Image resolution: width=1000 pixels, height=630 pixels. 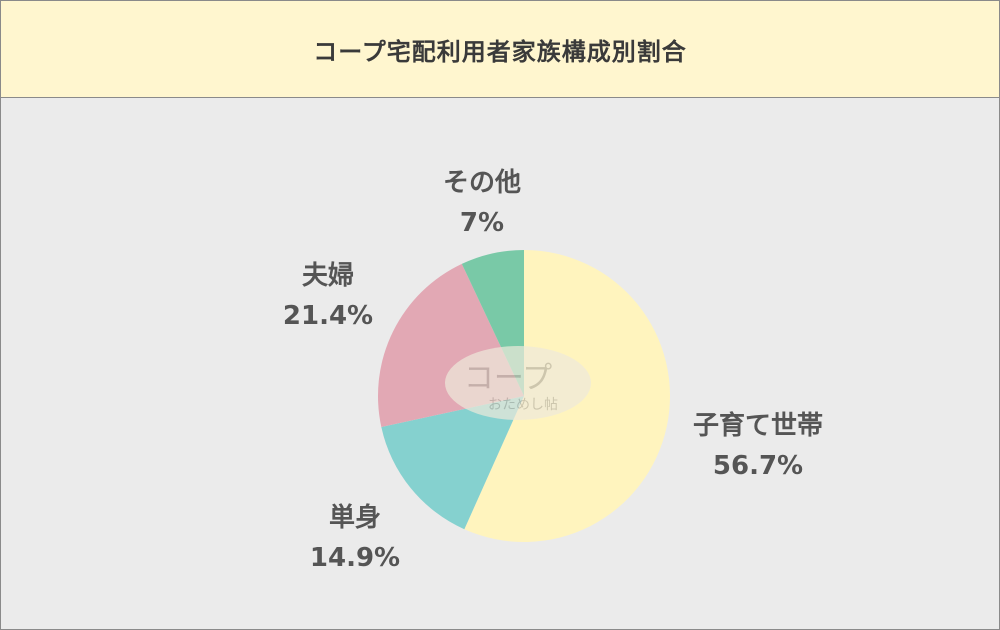 What do you see at coordinates (523, 405) in the screenshot?
I see `watermark-sub-text: おためし帖` at bounding box center [523, 405].